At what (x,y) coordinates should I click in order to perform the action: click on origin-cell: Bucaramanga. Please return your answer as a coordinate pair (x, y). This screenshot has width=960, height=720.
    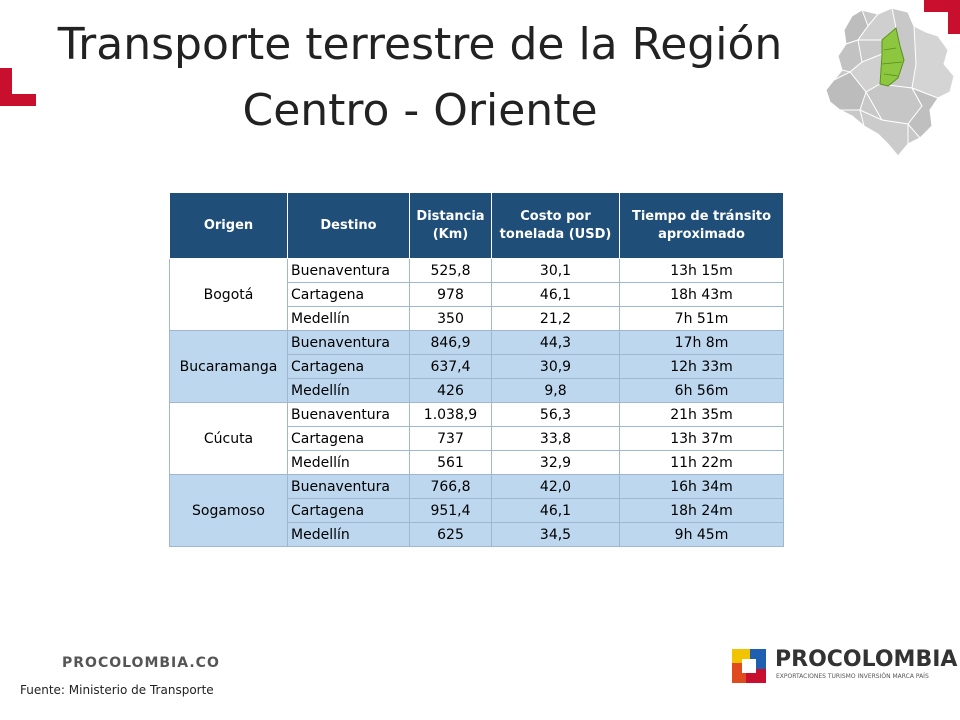
    Looking at the image, I should click on (228, 366).